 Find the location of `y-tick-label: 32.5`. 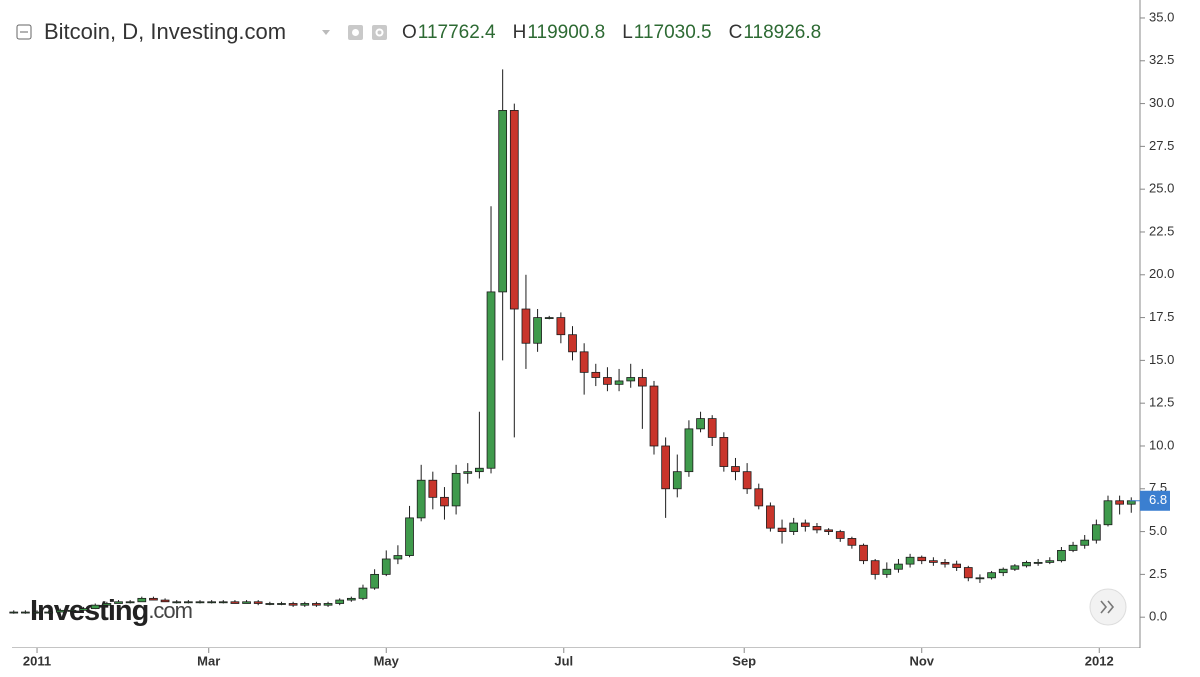

y-tick-label: 32.5 is located at coordinates (1161, 59).